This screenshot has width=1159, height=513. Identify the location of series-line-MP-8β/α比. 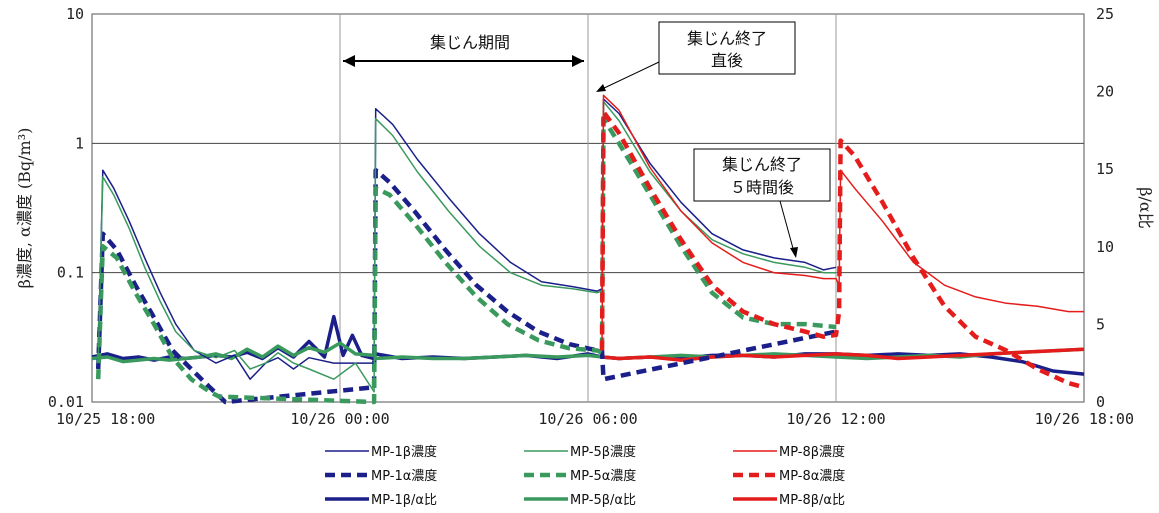
(843, 354).